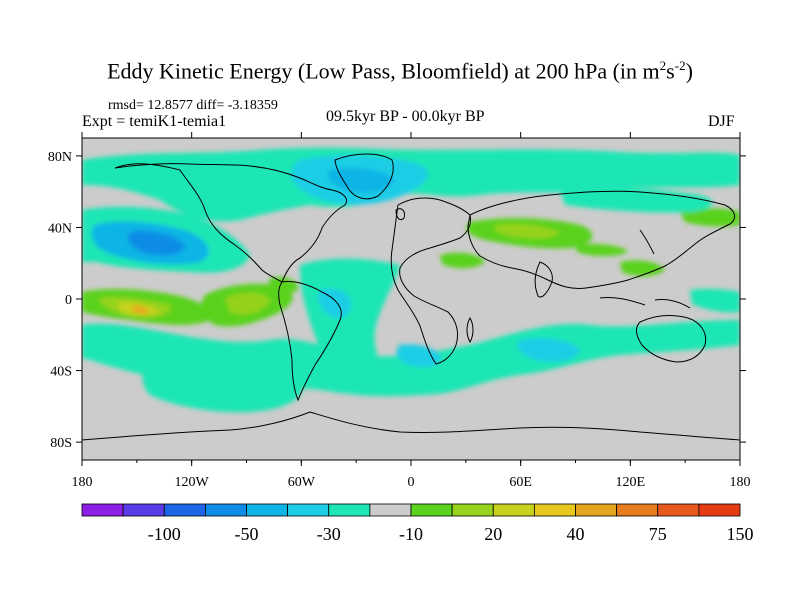 The image size is (800, 600). What do you see at coordinates (302, 482) in the screenshot?
I see `x-tick-label: 60W` at bounding box center [302, 482].